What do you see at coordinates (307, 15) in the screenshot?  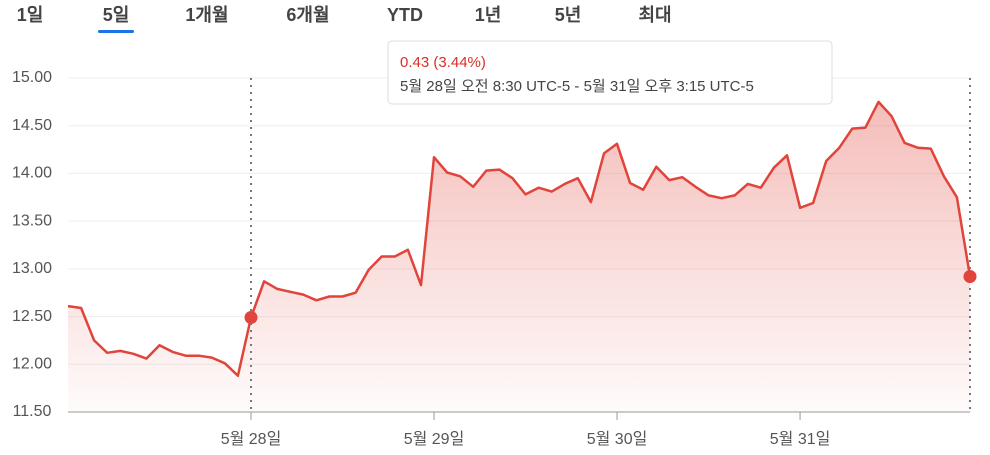 I see `tab: 6개월` at bounding box center [307, 15].